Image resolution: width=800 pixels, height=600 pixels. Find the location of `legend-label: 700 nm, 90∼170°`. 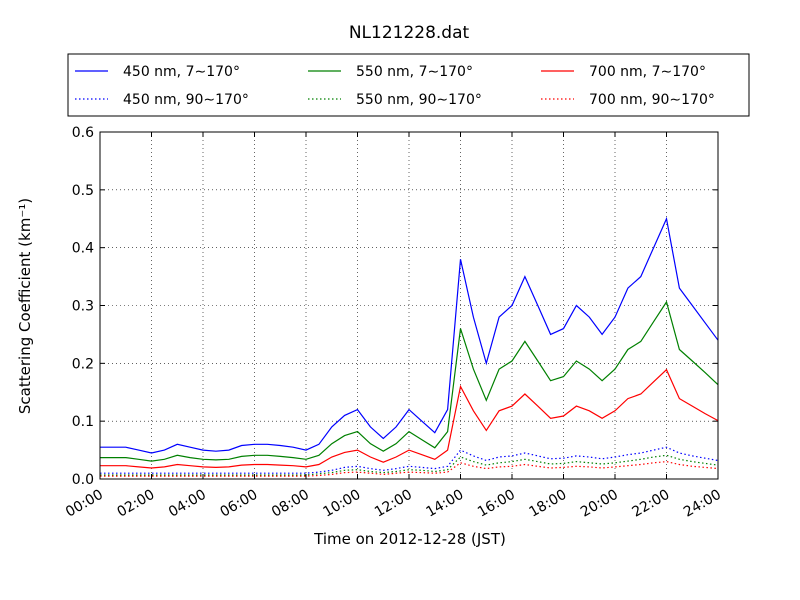

legend-label: 700 nm, 90∼170° is located at coordinates (652, 100).